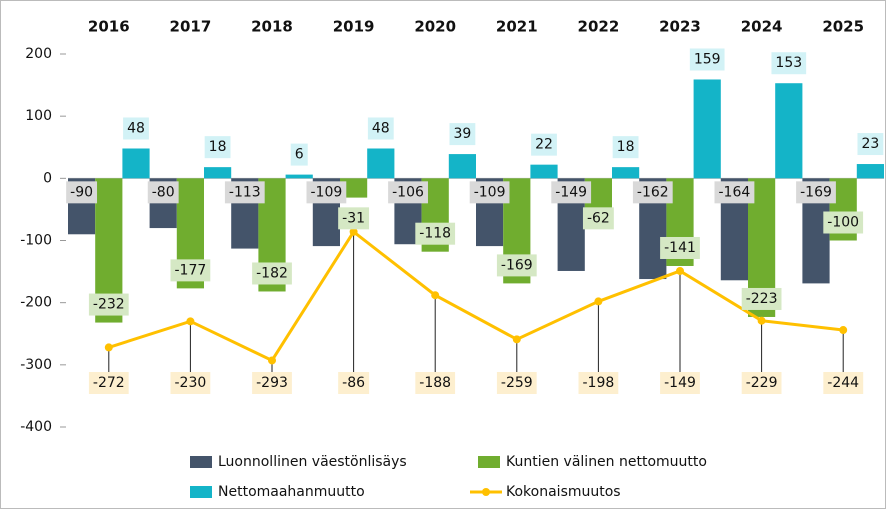  I want to click on data-label: -90, so click(81, 192).